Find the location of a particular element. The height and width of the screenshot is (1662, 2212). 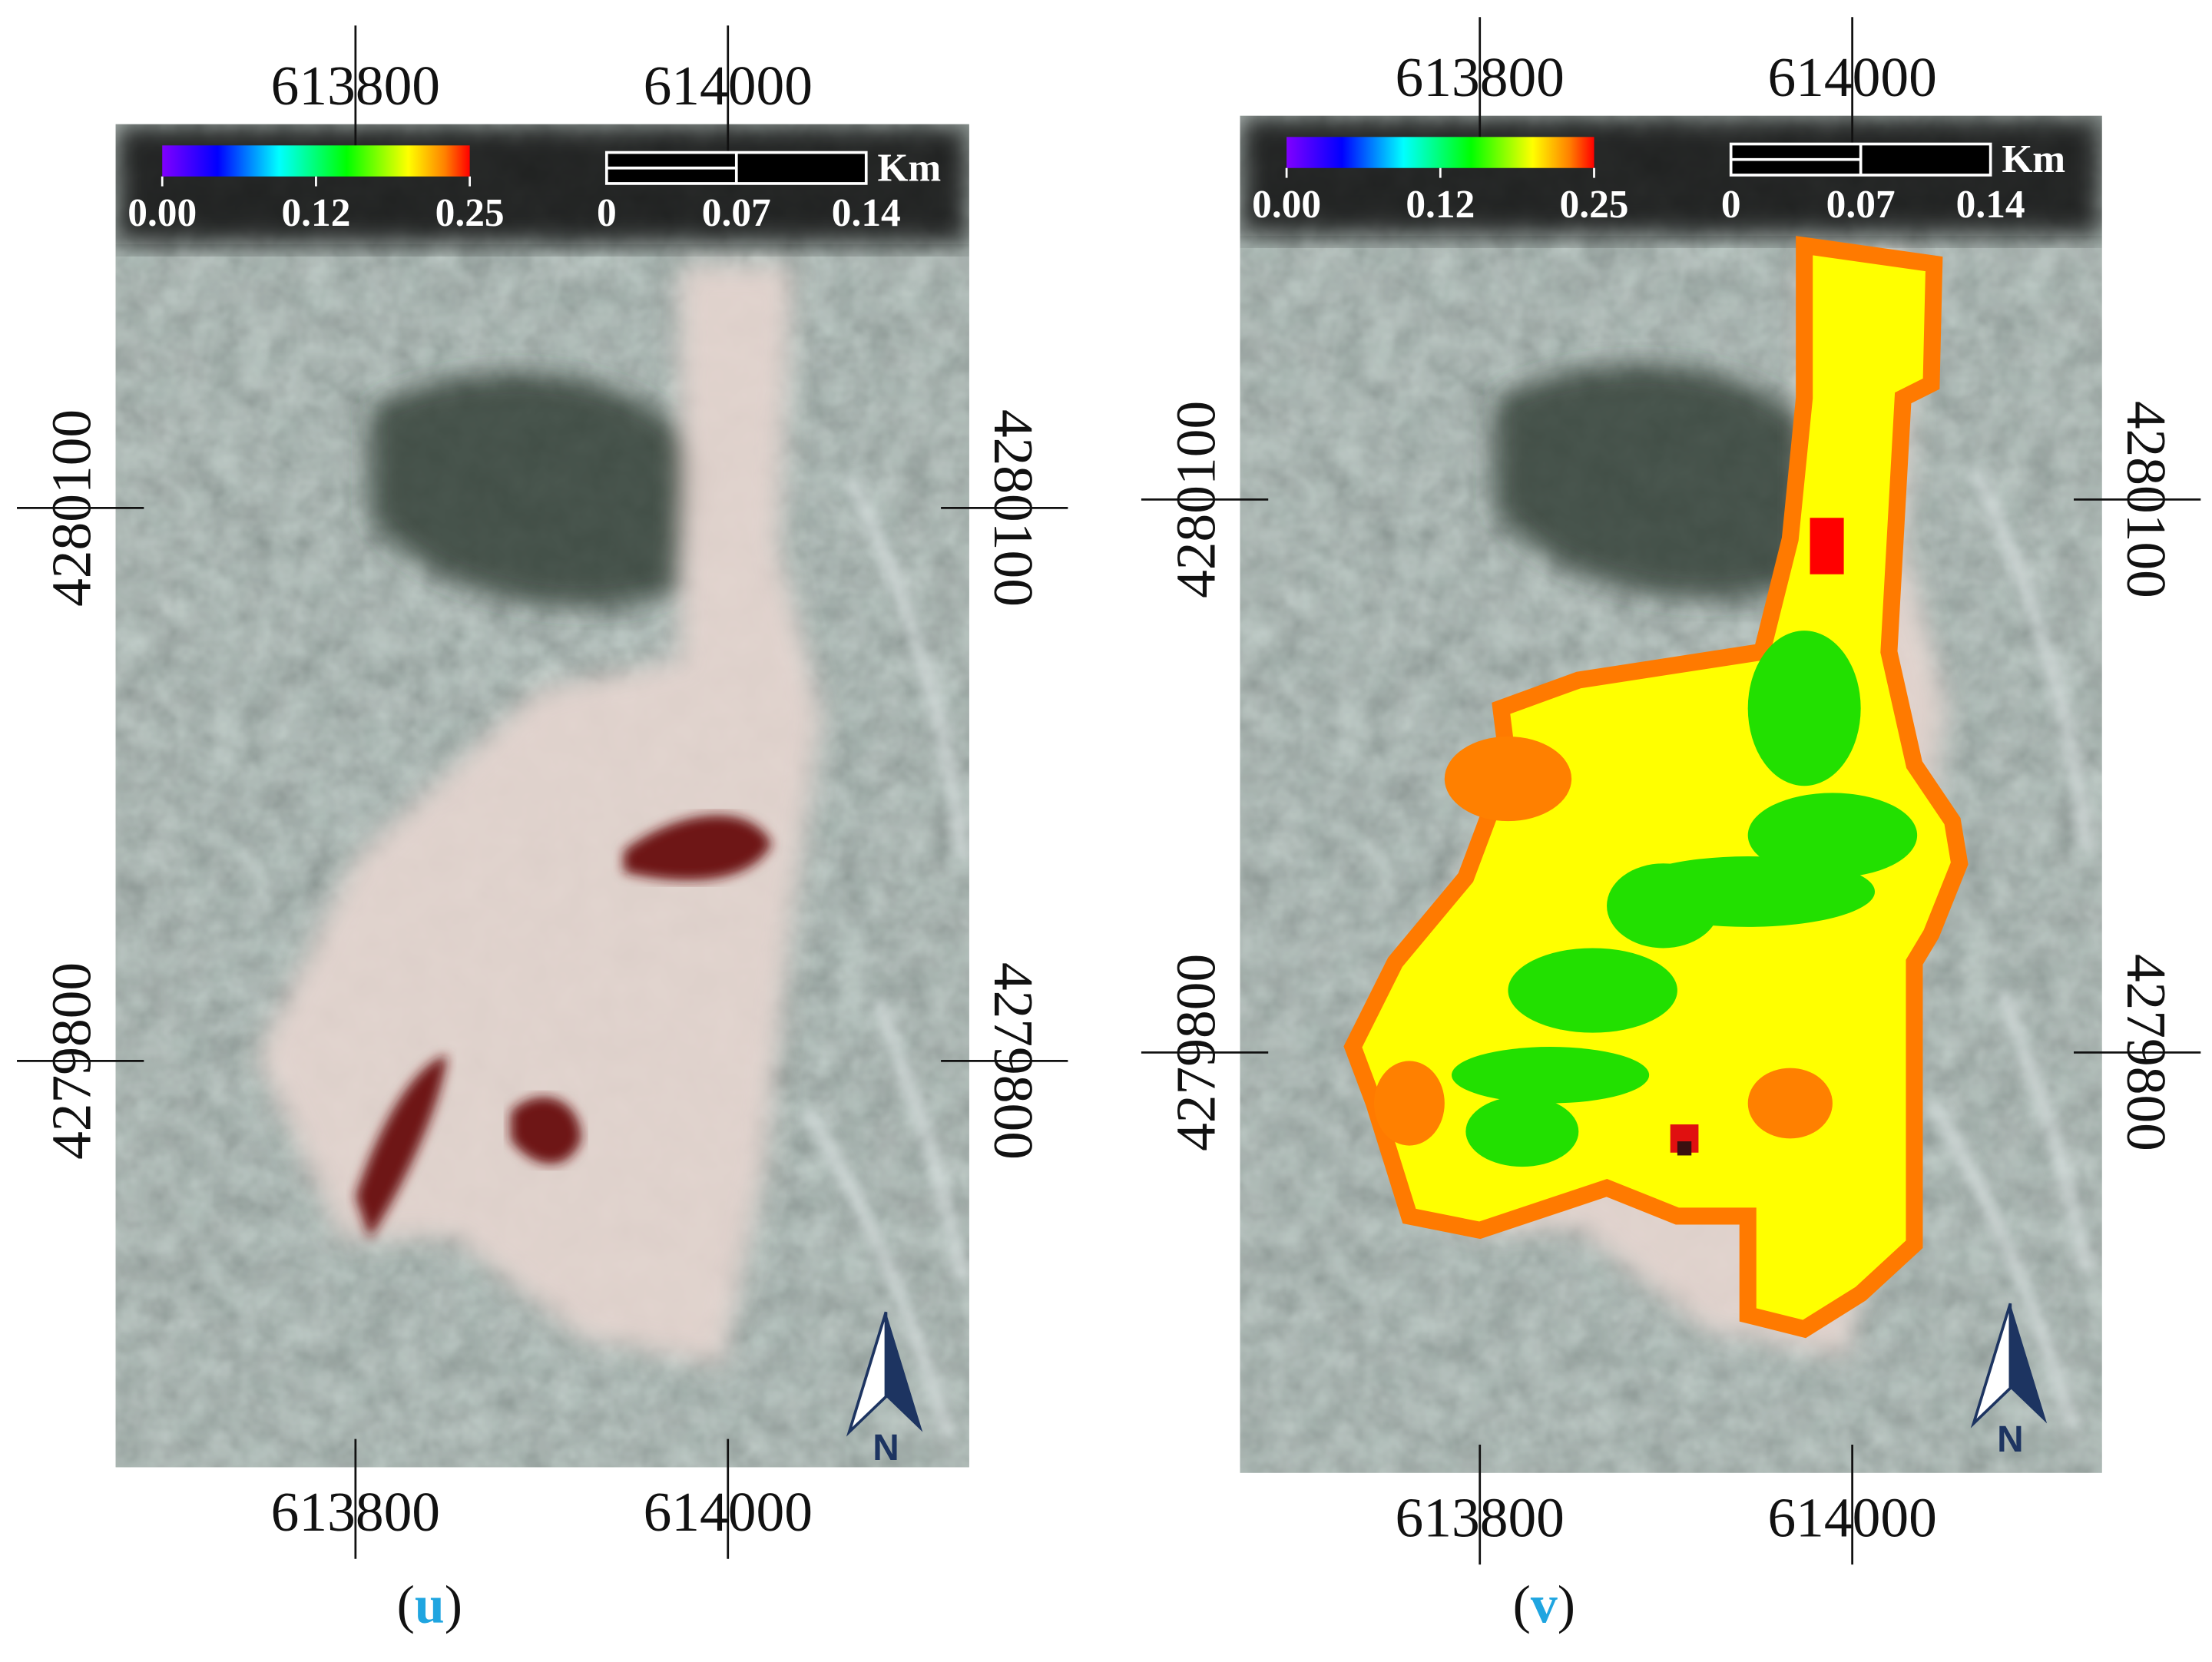

panel-label: (u) is located at coordinates (429, 1604).